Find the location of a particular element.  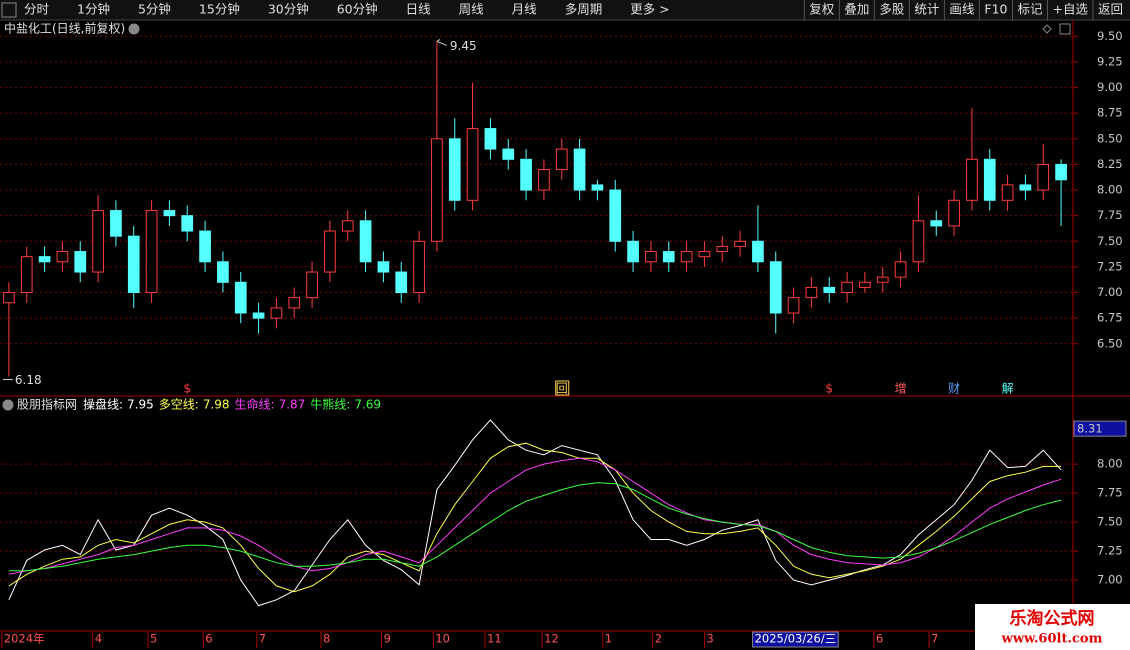

x-tick-label: 1 is located at coordinates (608, 639).